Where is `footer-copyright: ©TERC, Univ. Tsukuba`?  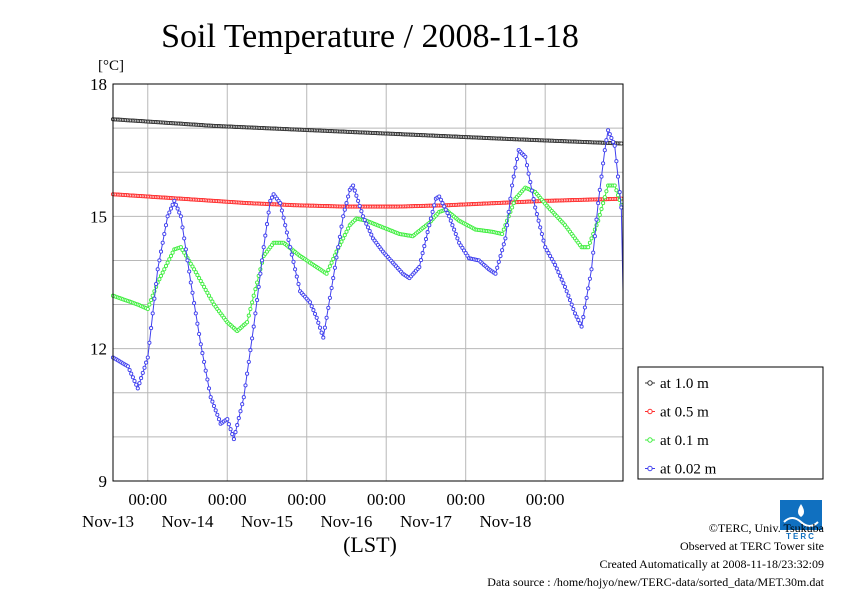
footer-copyright: ©TERC, Univ. Tsukuba is located at coordinates (766, 528).